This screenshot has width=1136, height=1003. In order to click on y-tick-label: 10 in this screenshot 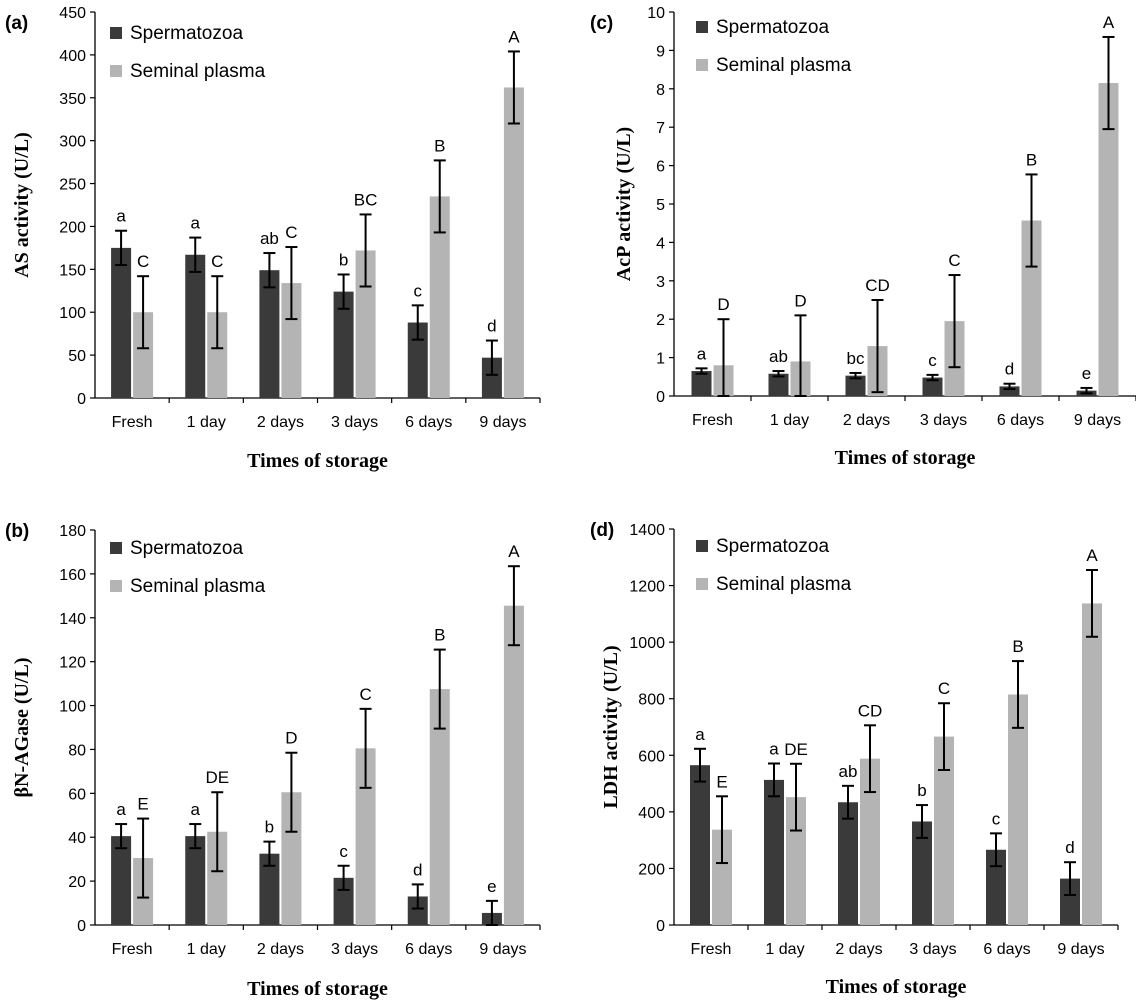, I will do `click(656, 13)`.